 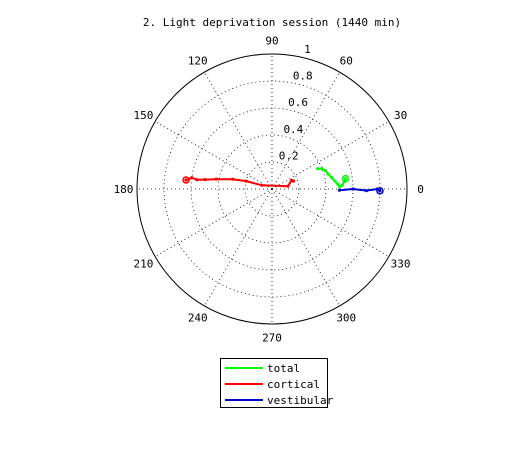 I want to click on angle-tick-label-90: 90, so click(x=271, y=41).